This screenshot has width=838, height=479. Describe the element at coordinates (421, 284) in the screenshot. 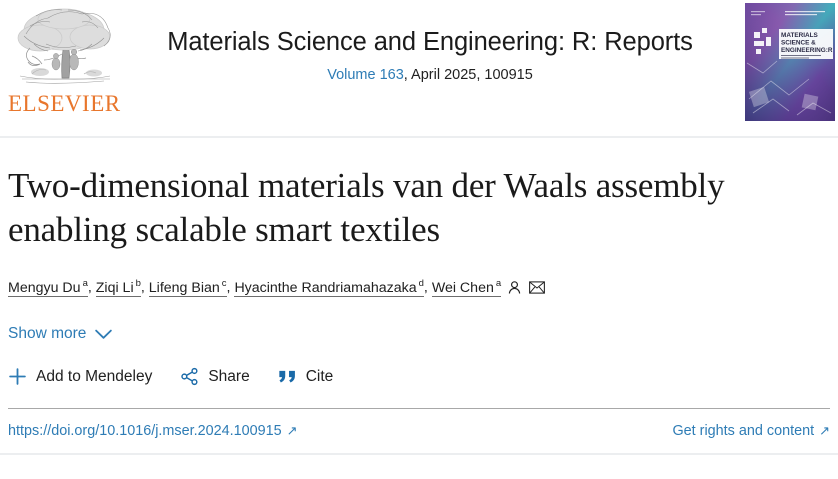

I see `author-affiliation-marker: d` at that location.